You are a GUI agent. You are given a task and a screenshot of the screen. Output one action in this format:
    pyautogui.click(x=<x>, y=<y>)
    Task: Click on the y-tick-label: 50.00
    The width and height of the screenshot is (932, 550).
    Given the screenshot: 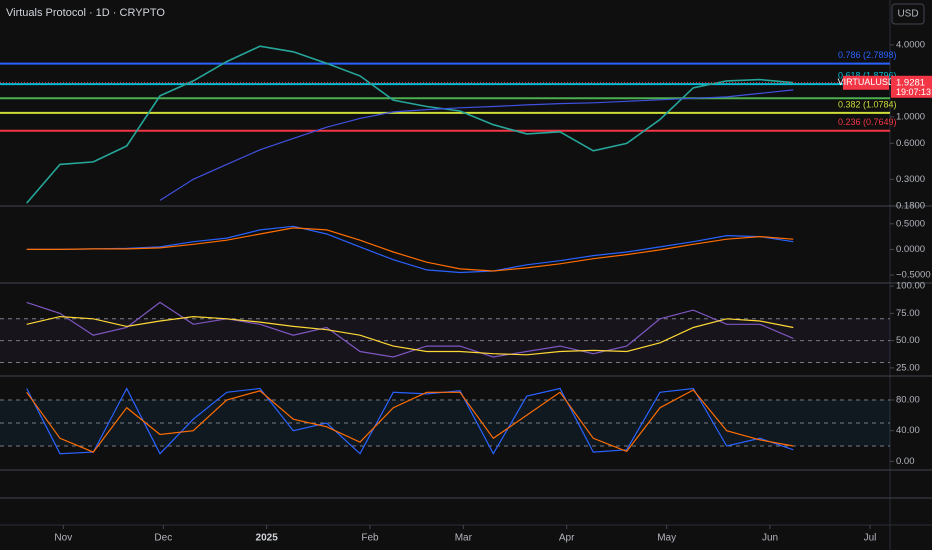 What is the action you would take?
    pyautogui.click(x=908, y=340)
    